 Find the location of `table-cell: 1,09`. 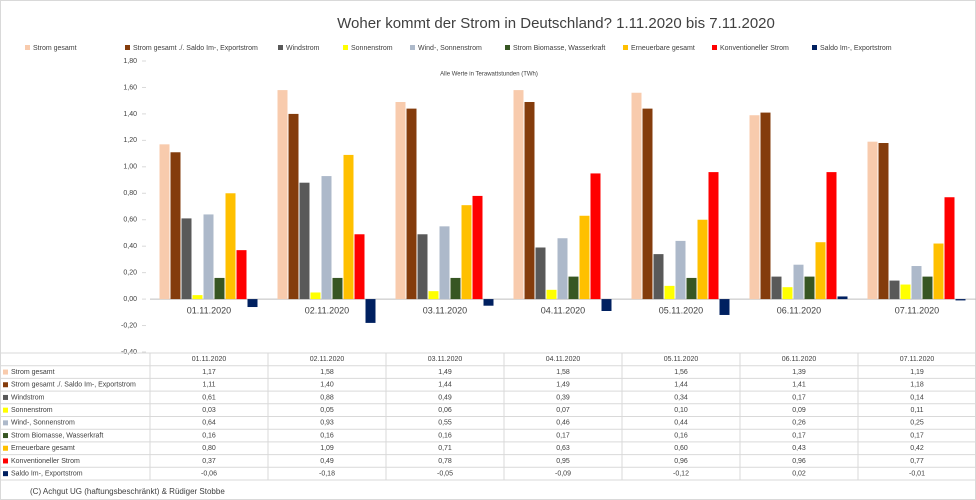

table-cell: 1,09 is located at coordinates (327, 448).